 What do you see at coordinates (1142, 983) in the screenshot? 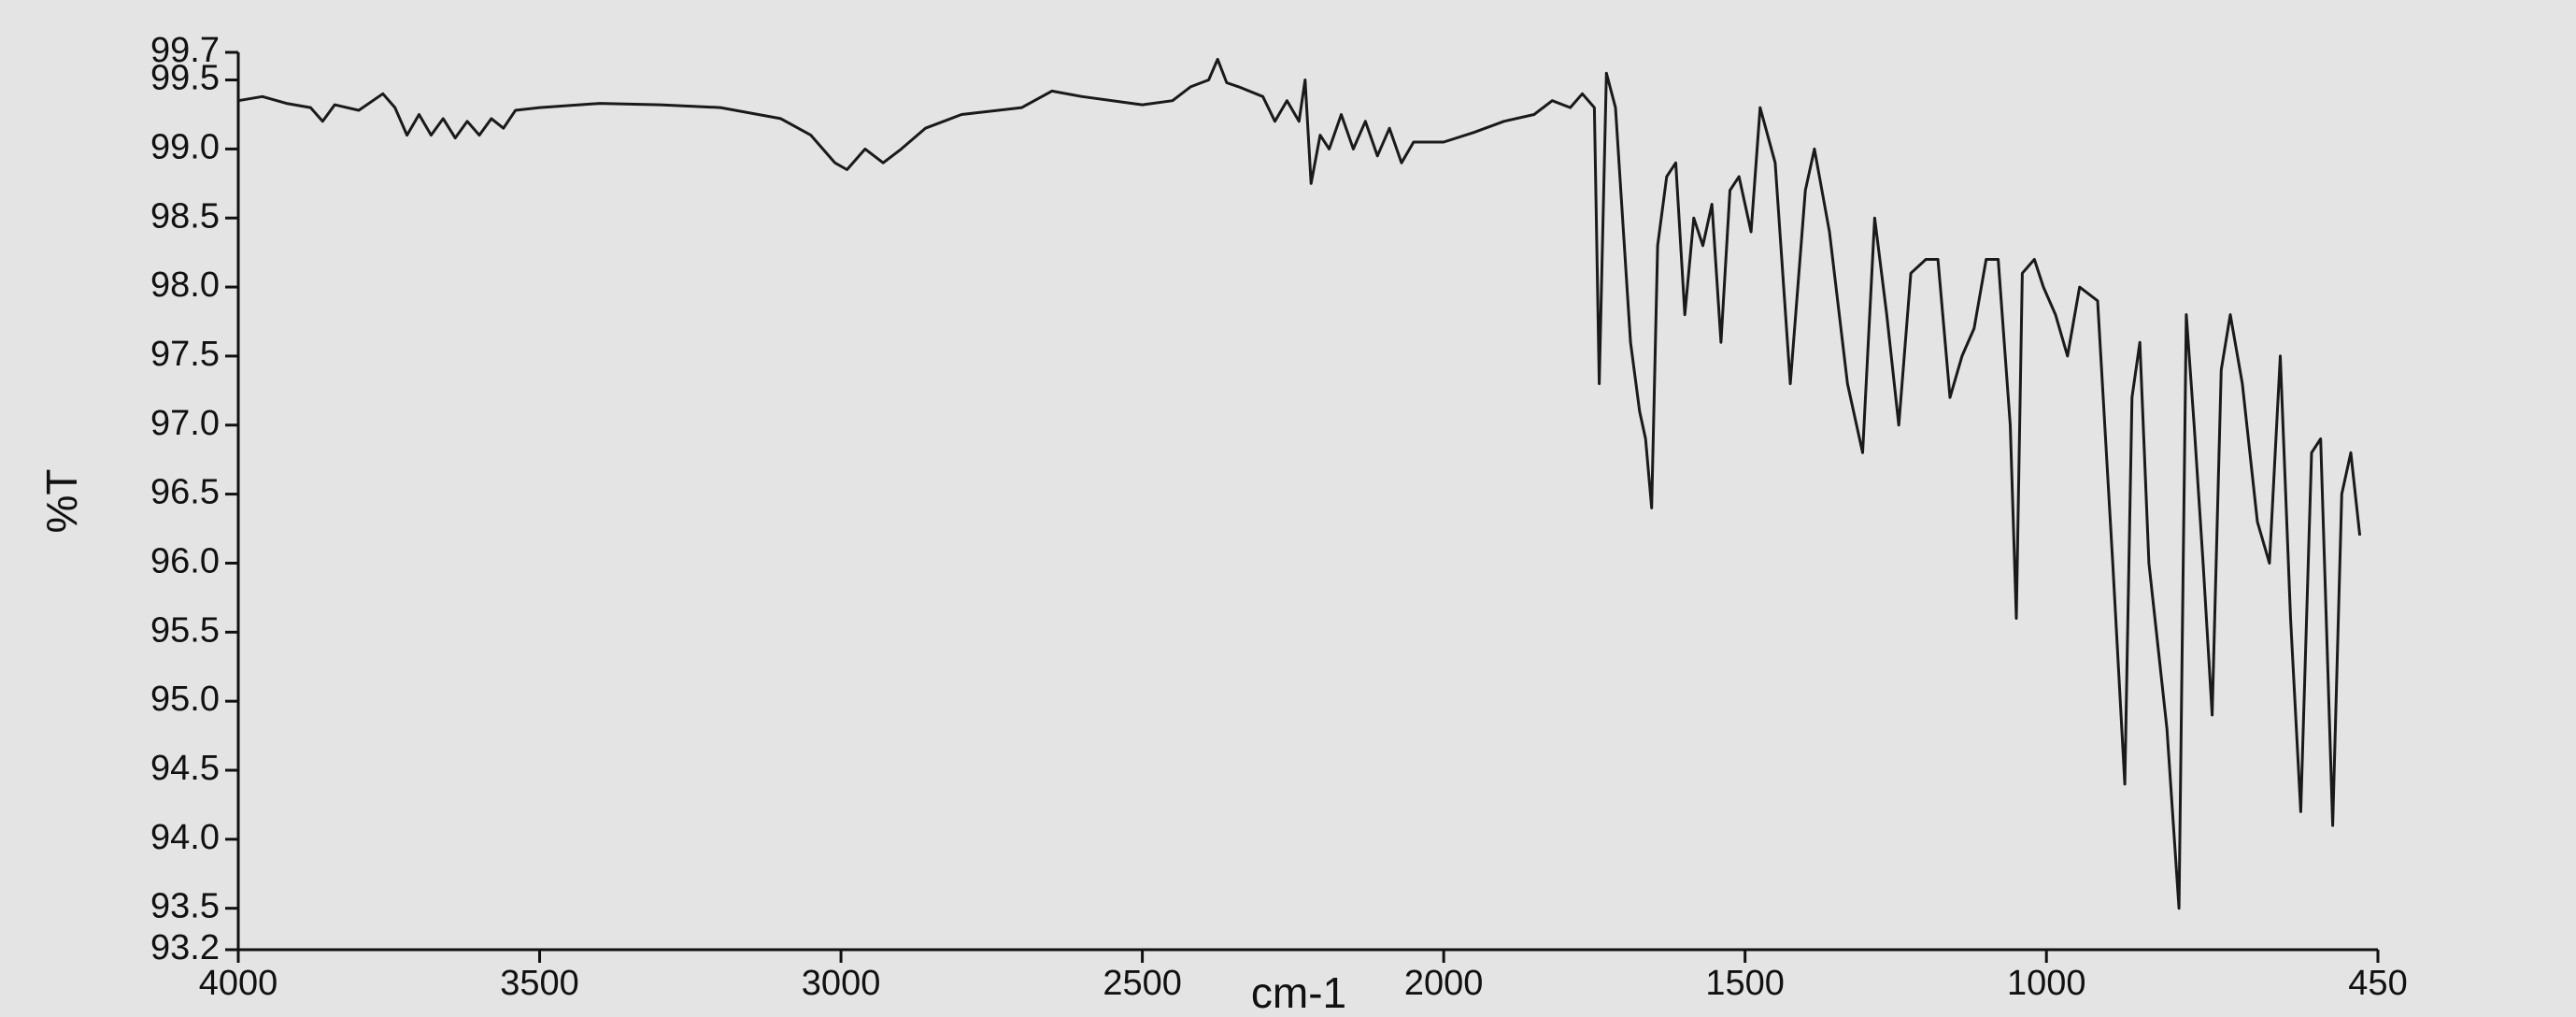
I see `x-tick-label: 2500` at bounding box center [1142, 983].